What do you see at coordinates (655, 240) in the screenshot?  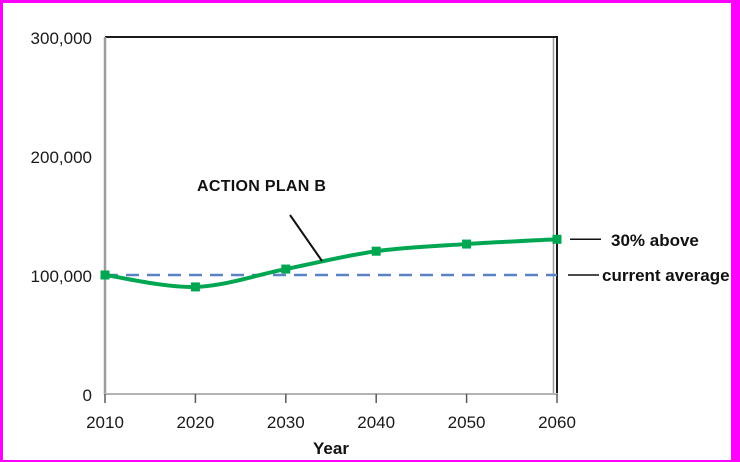 I see `annotation-30-percent-above: 30% above` at bounding box center [655, 240].